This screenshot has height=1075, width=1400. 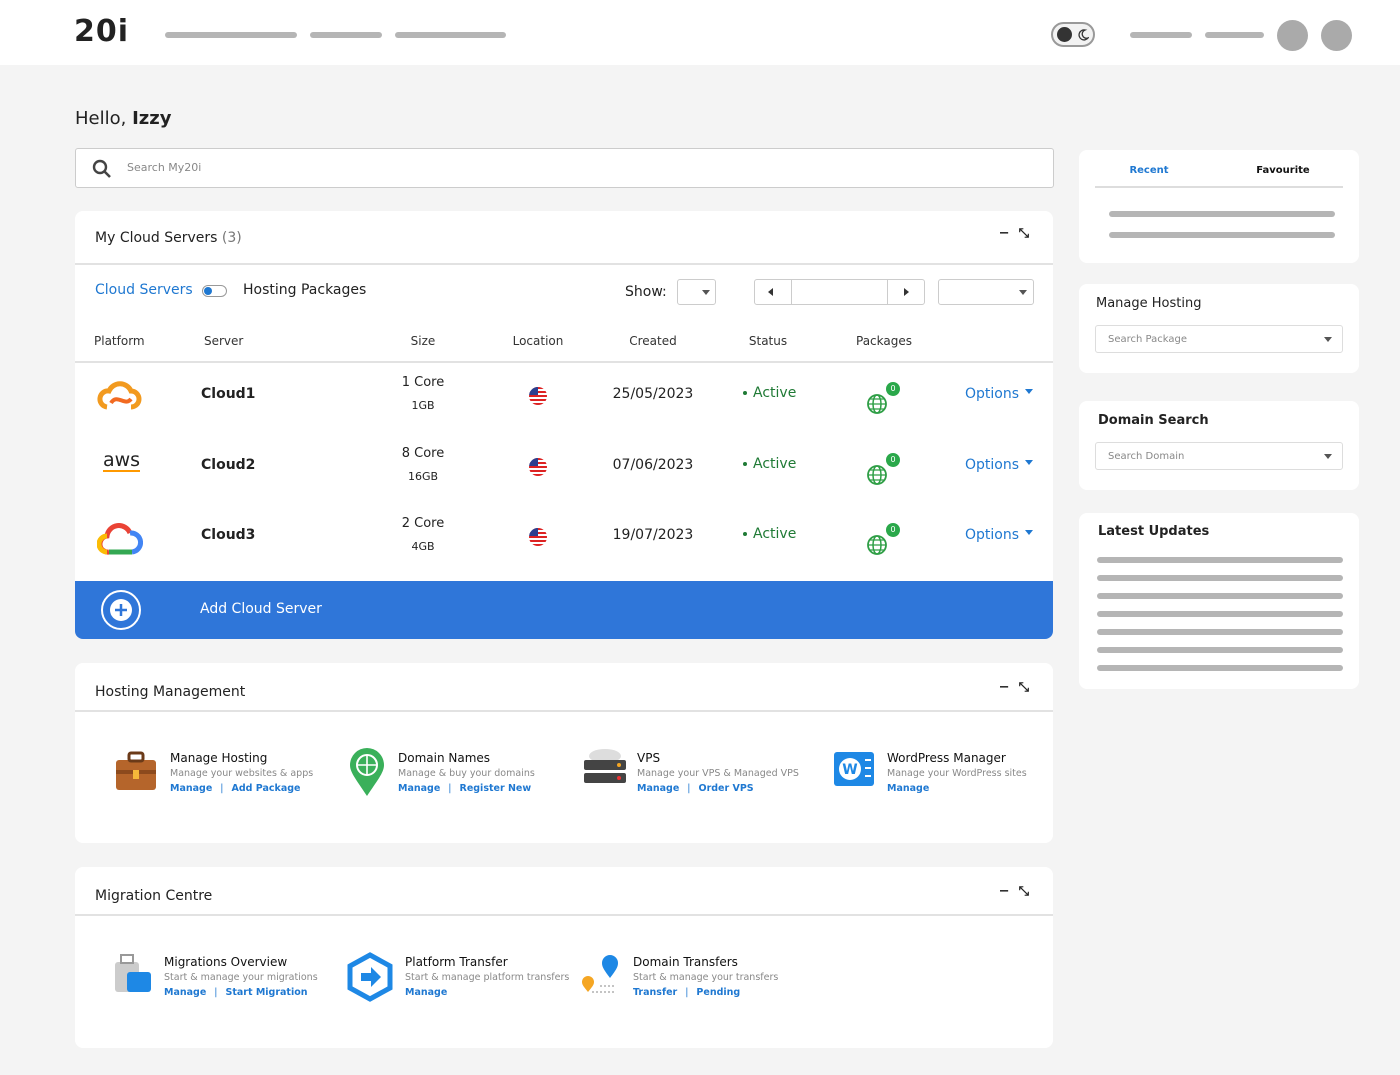 I want to click on tab: Favourite, so click(x=1283, y=170).